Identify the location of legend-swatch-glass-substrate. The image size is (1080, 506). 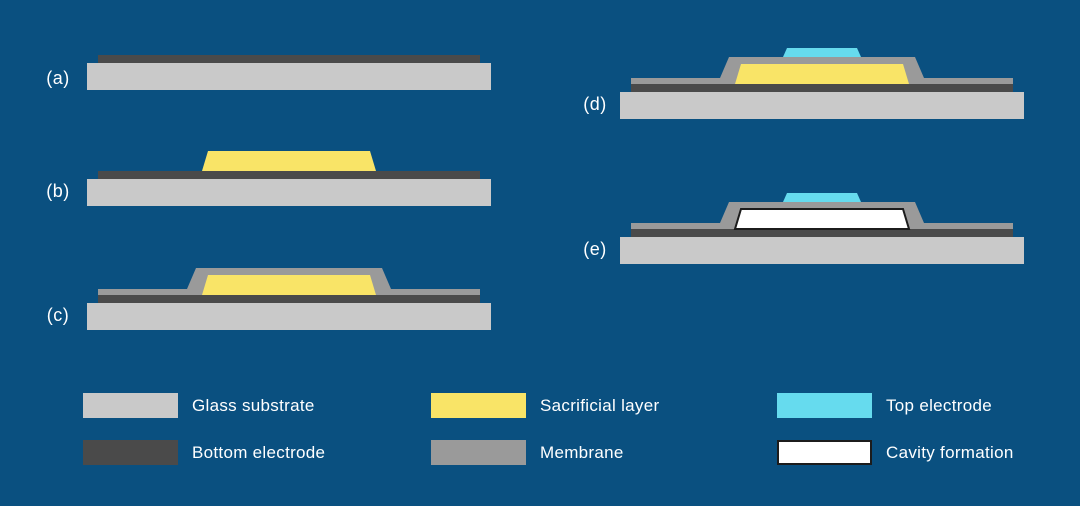
(130, 405).